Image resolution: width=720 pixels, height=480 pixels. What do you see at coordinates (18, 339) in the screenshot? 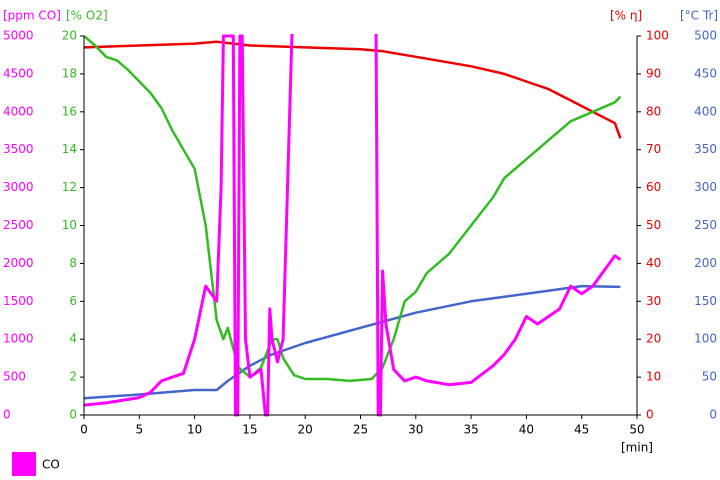
I see `y-tick-label: 1000` at bounding box center [18, 339].